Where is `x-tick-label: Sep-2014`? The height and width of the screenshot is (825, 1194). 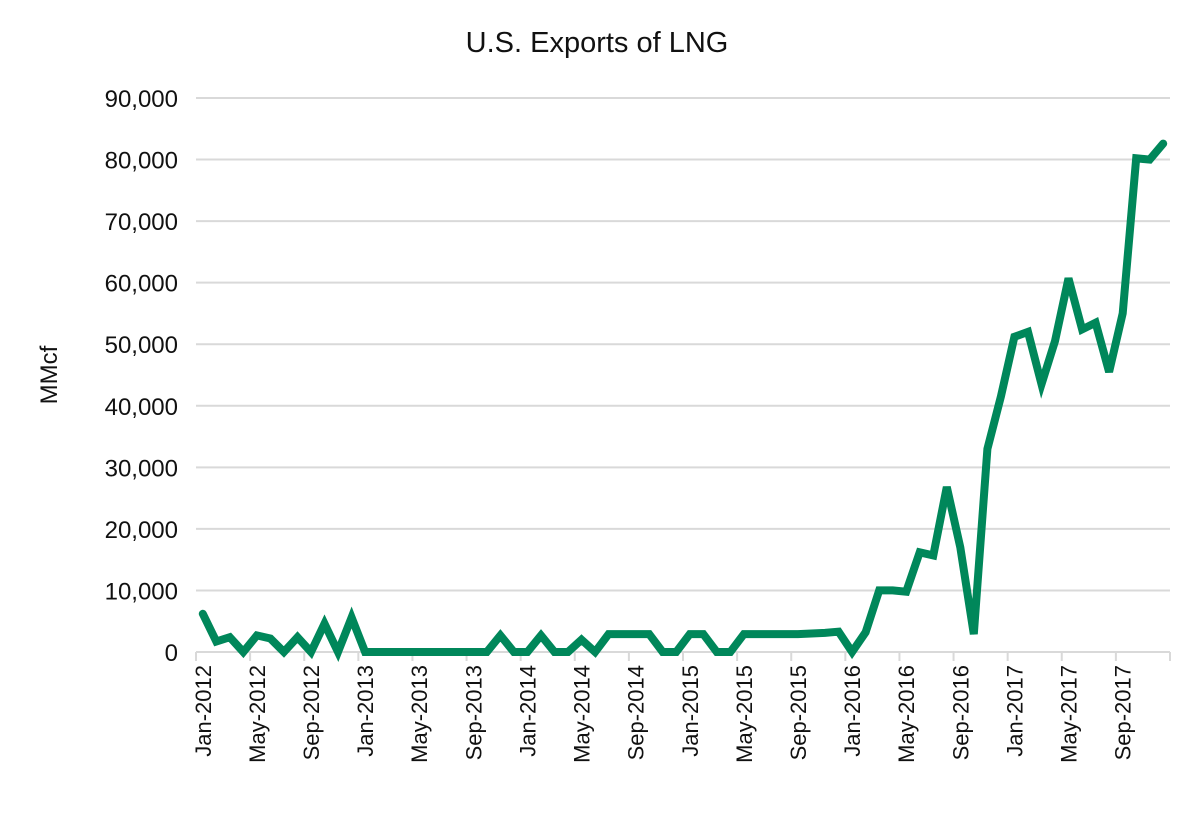
x-tick-label: Sep-2014 is located at coordinates (636, 712).